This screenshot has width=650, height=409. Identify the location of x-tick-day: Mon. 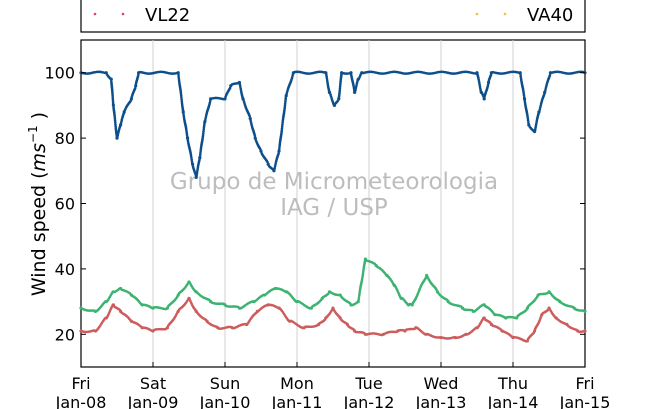
(297, 383).